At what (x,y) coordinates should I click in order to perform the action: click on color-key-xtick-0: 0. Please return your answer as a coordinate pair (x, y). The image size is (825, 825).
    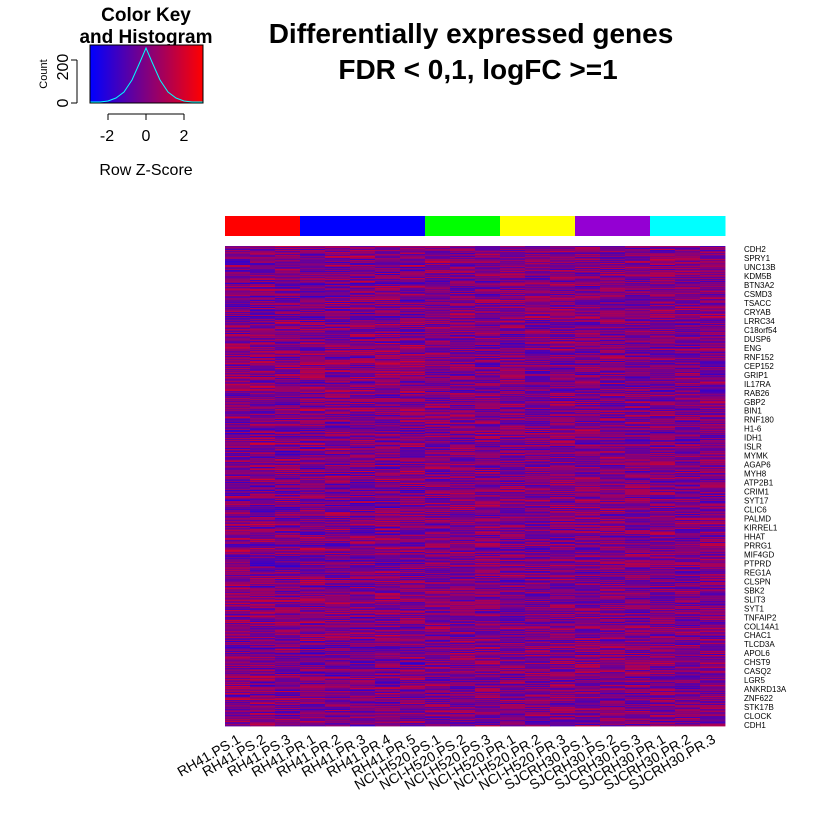
    Looking at the image, I should click on (146, 136).